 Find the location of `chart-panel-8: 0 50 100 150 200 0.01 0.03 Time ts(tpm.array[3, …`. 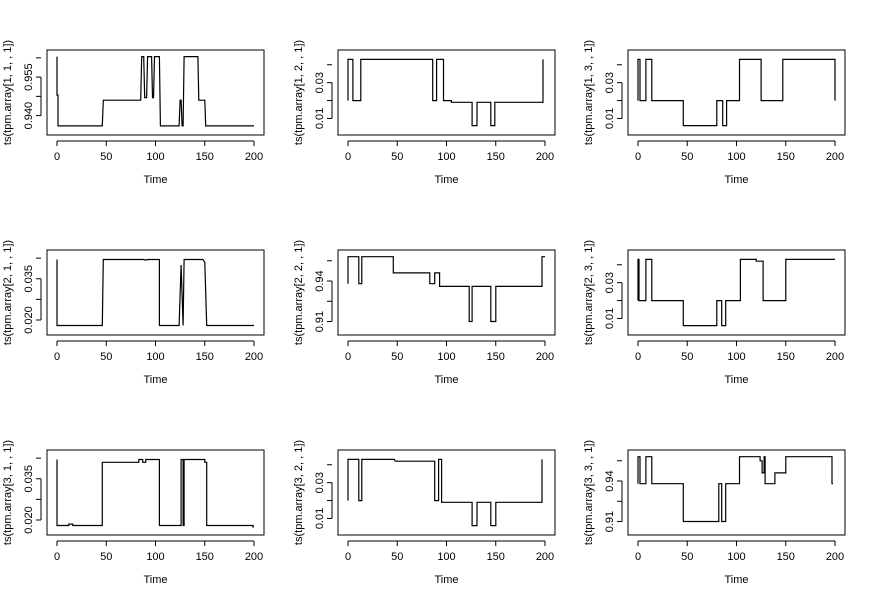

chart-panel-8: 0 50 100 150 200 0.01 0.03 Time ts(tpm.array[3, … is located at coordinates (424, 513).